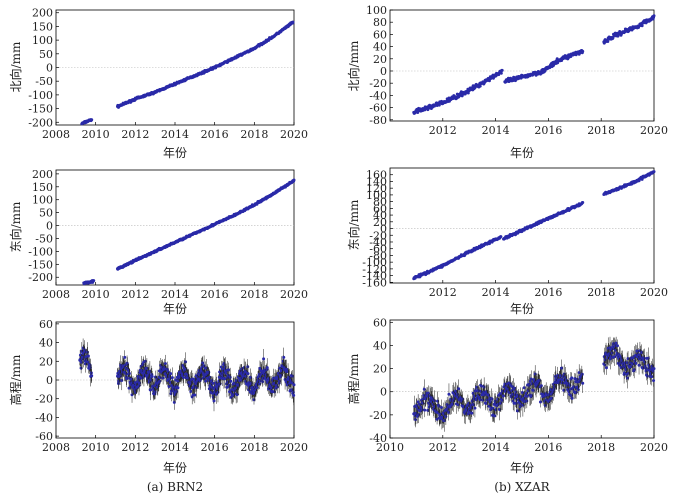 This screenshot has width=679, height=498. What do you see at coordinates (42, 174) in the screenshot?
I see `y-tick-label: 200` at bounding box center [42, 174].